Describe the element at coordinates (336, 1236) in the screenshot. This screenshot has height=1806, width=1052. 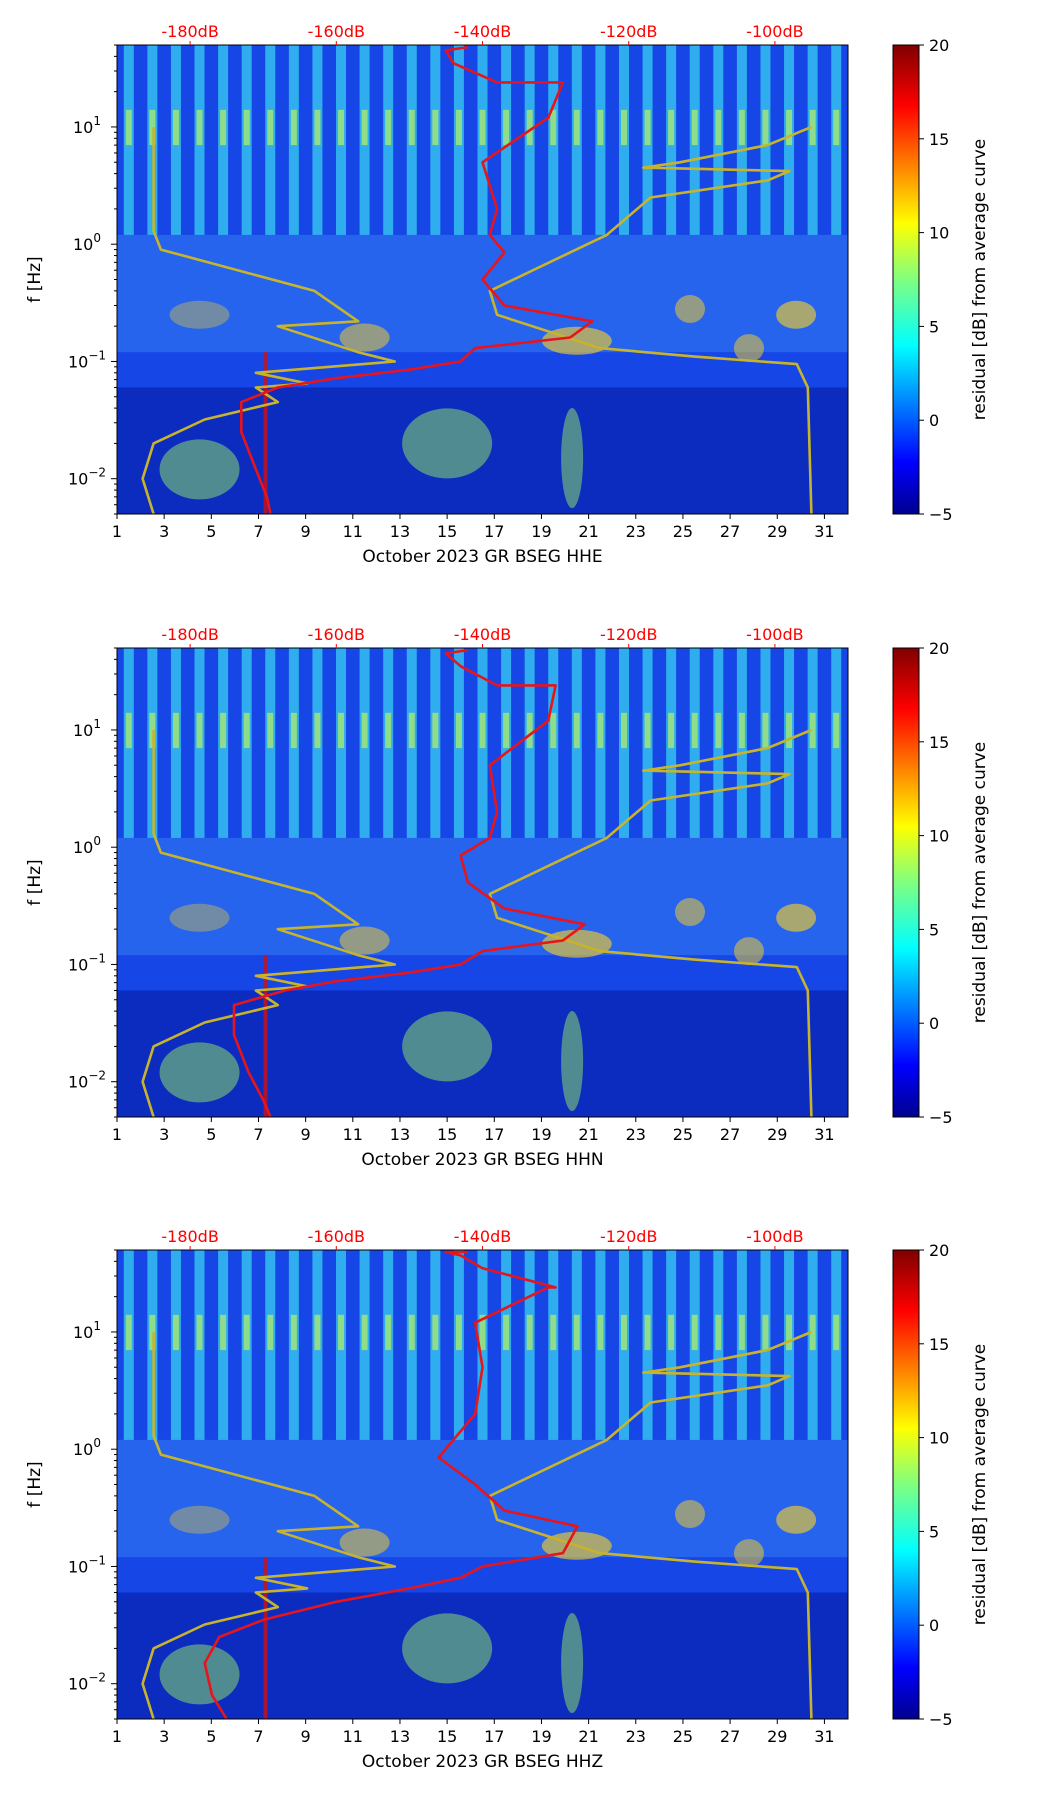
I see `top-tick-label: -160dB` at that location.